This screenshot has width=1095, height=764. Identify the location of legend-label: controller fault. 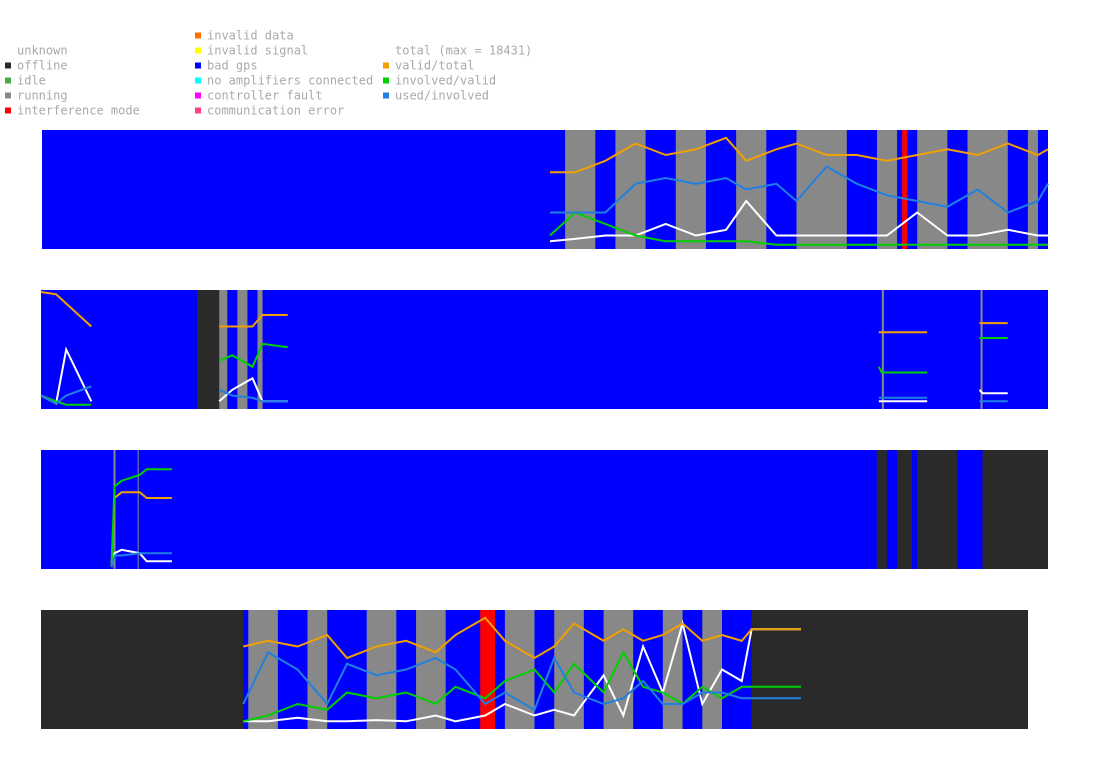
(265, 96).